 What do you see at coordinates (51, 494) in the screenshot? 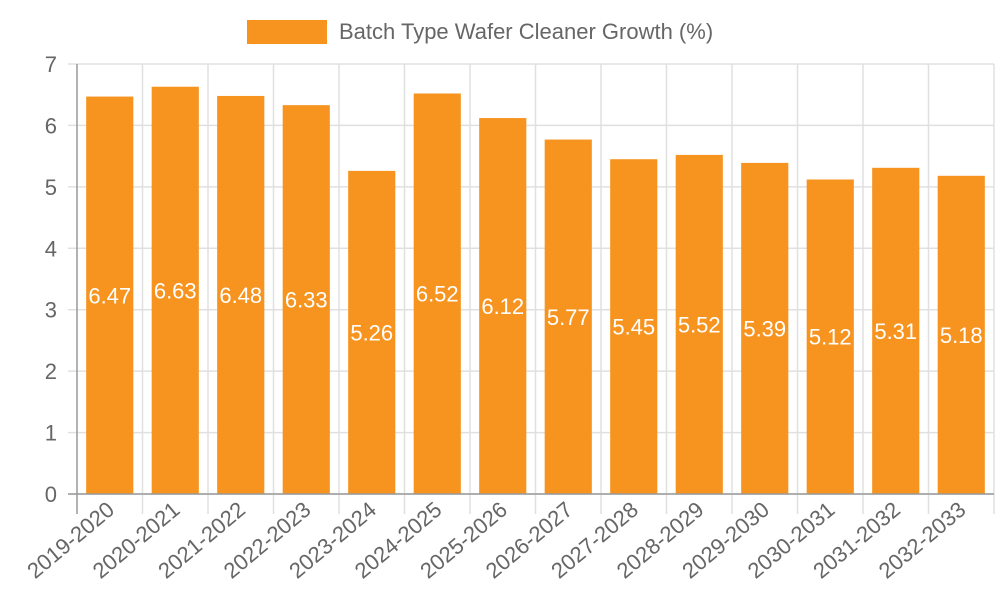
I see `y-tick-label: 0` at bounding box center [51, 494].